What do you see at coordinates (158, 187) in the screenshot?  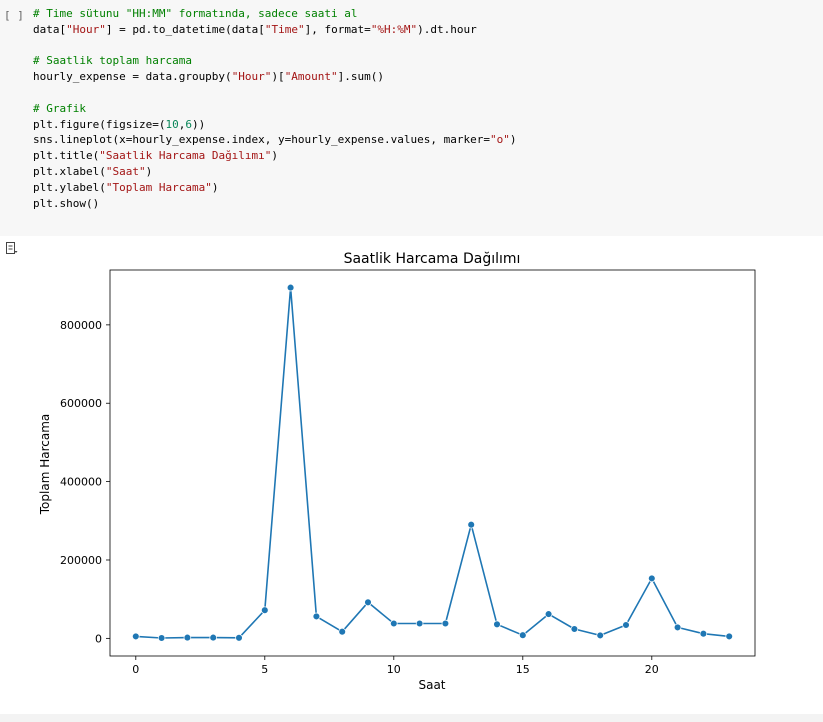 I see `code-token: "Toplam Harcama"` at bounding box center [158, 187].